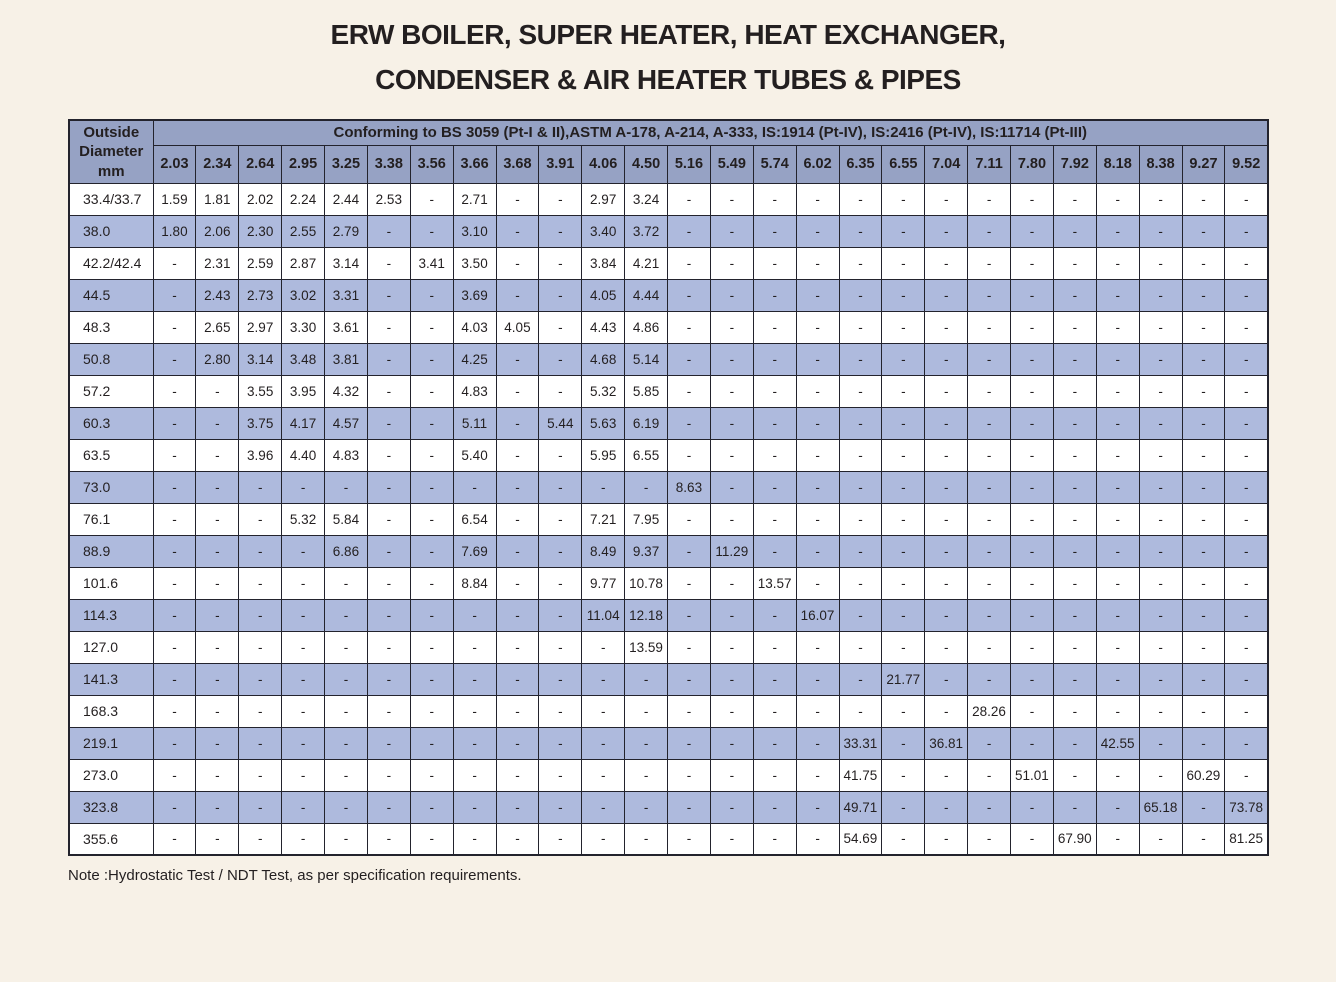 Image resolution: width=1336 pixels, height=982 pixels. What do you see at coordinates (474, 199) in the screenshot?
I see `weight-value-cell: 2.71` at bounding box center [474, 199].